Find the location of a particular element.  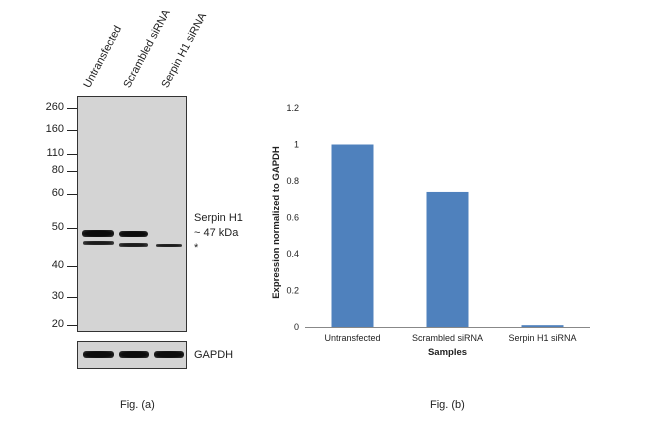

figure-caption-a: Fig. (a) is located at coordinates (137, 405).